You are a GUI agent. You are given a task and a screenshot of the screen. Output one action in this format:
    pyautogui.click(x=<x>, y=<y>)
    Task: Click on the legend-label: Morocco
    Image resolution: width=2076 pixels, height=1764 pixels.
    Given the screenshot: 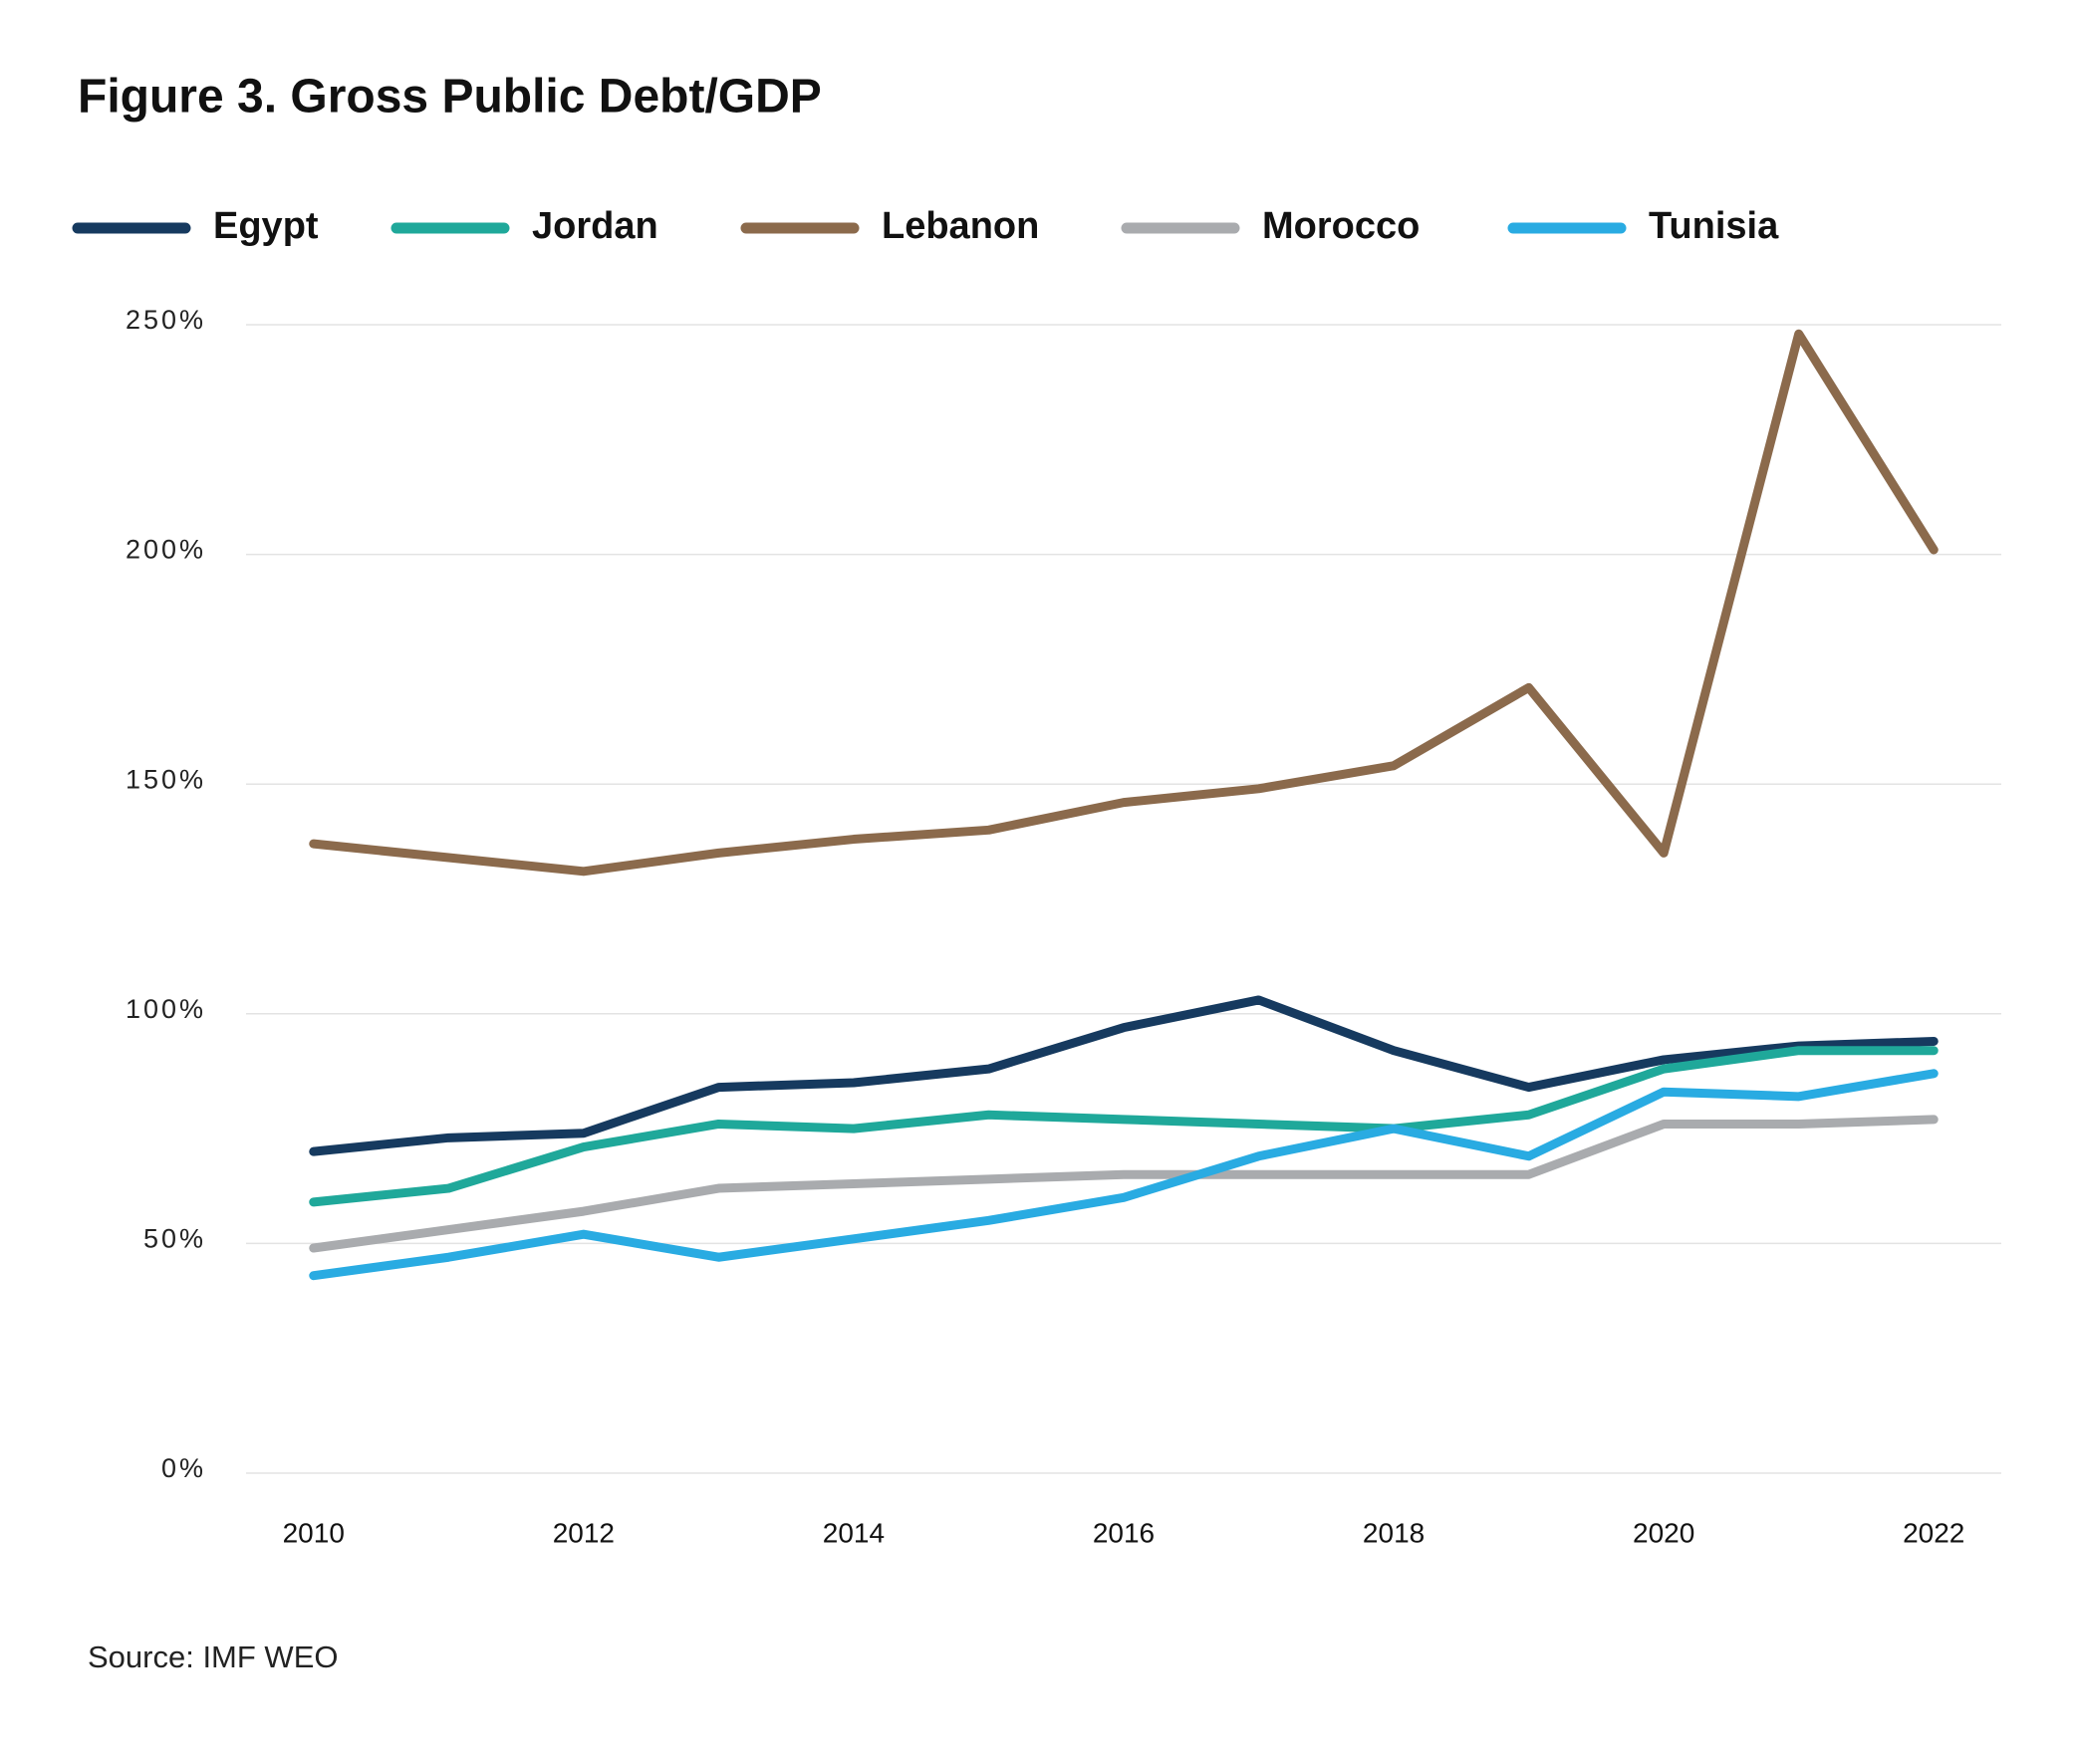 What is the action you would take?
    pyautogui.click(x=1341, y=226)
    